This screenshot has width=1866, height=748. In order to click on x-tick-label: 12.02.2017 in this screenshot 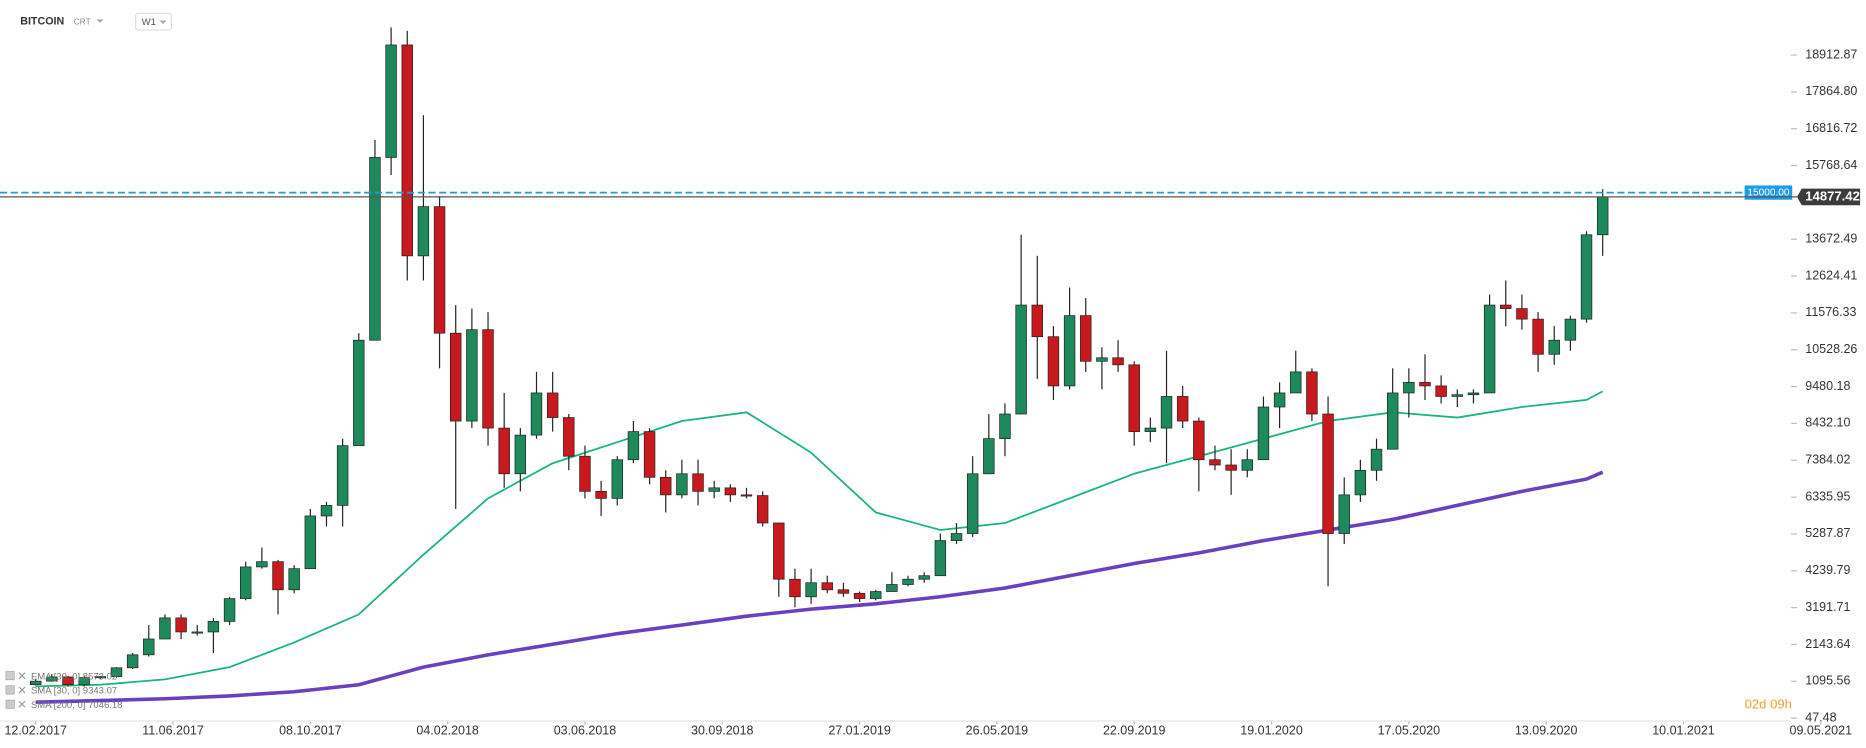, I will do `click(35, 730)`.